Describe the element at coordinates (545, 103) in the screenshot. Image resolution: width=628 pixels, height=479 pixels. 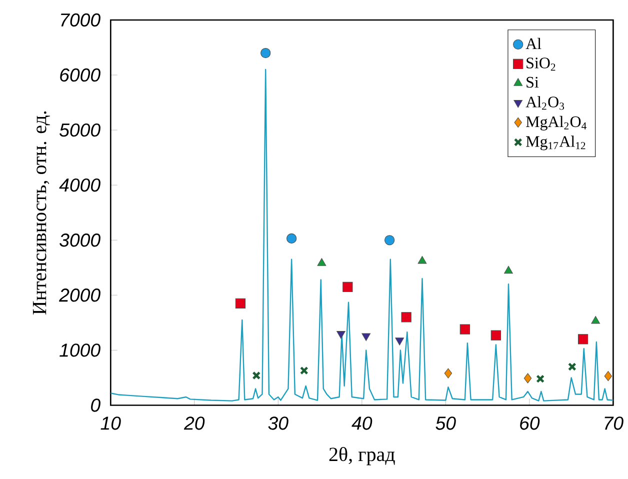
I see `legend-label: Al$_{2}$O$_{3}$` at that location.